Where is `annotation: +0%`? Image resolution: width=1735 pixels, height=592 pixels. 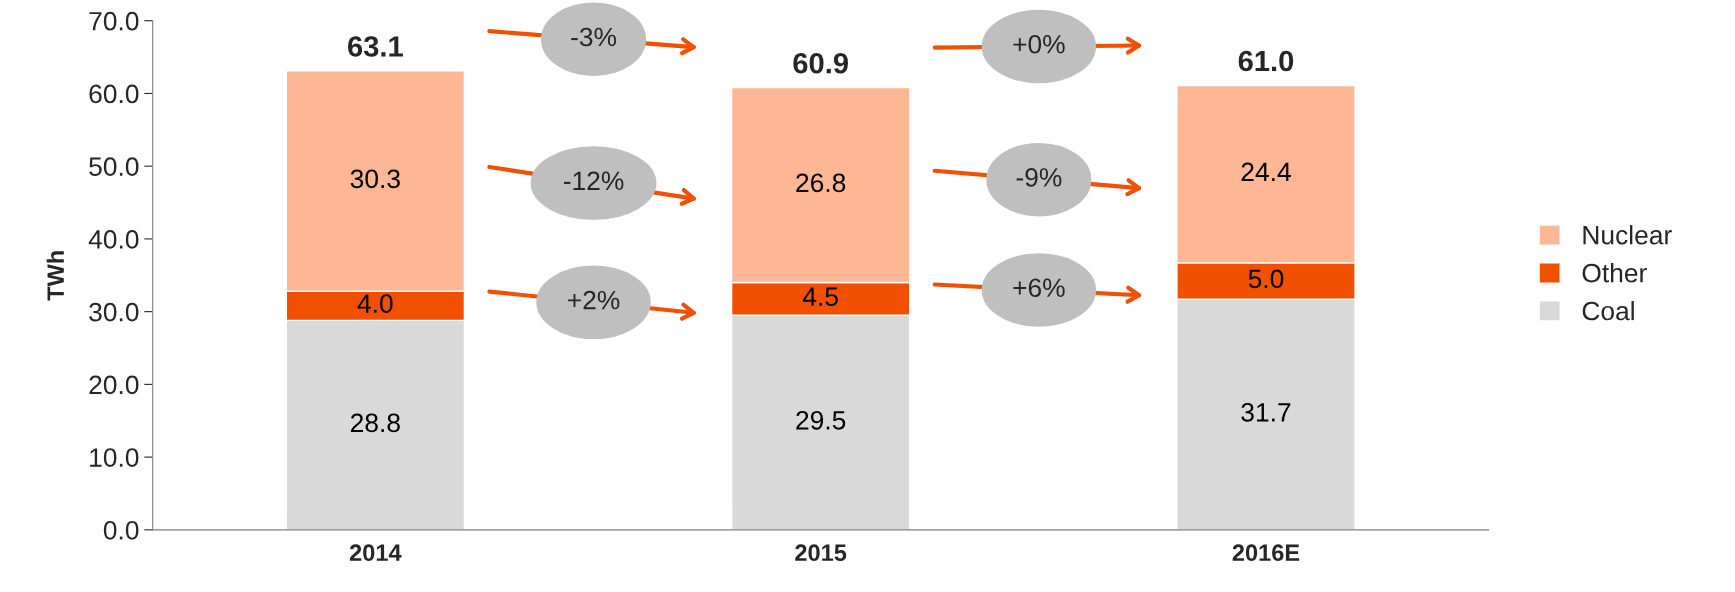
annotation: +0% is located at coordinates (1039, 44).